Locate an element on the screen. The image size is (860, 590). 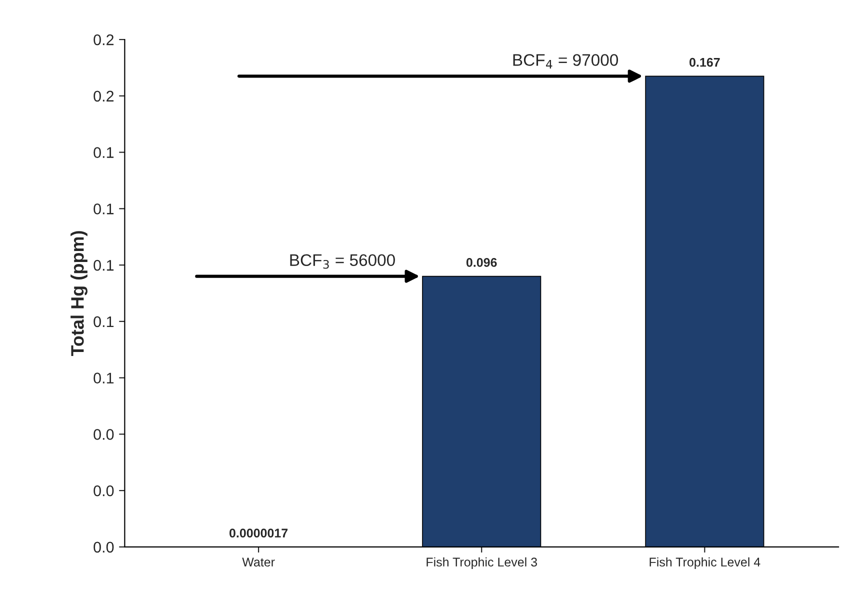
x-tick-label: Fish Trophic Level 3 is located at coordinates (481, 563).